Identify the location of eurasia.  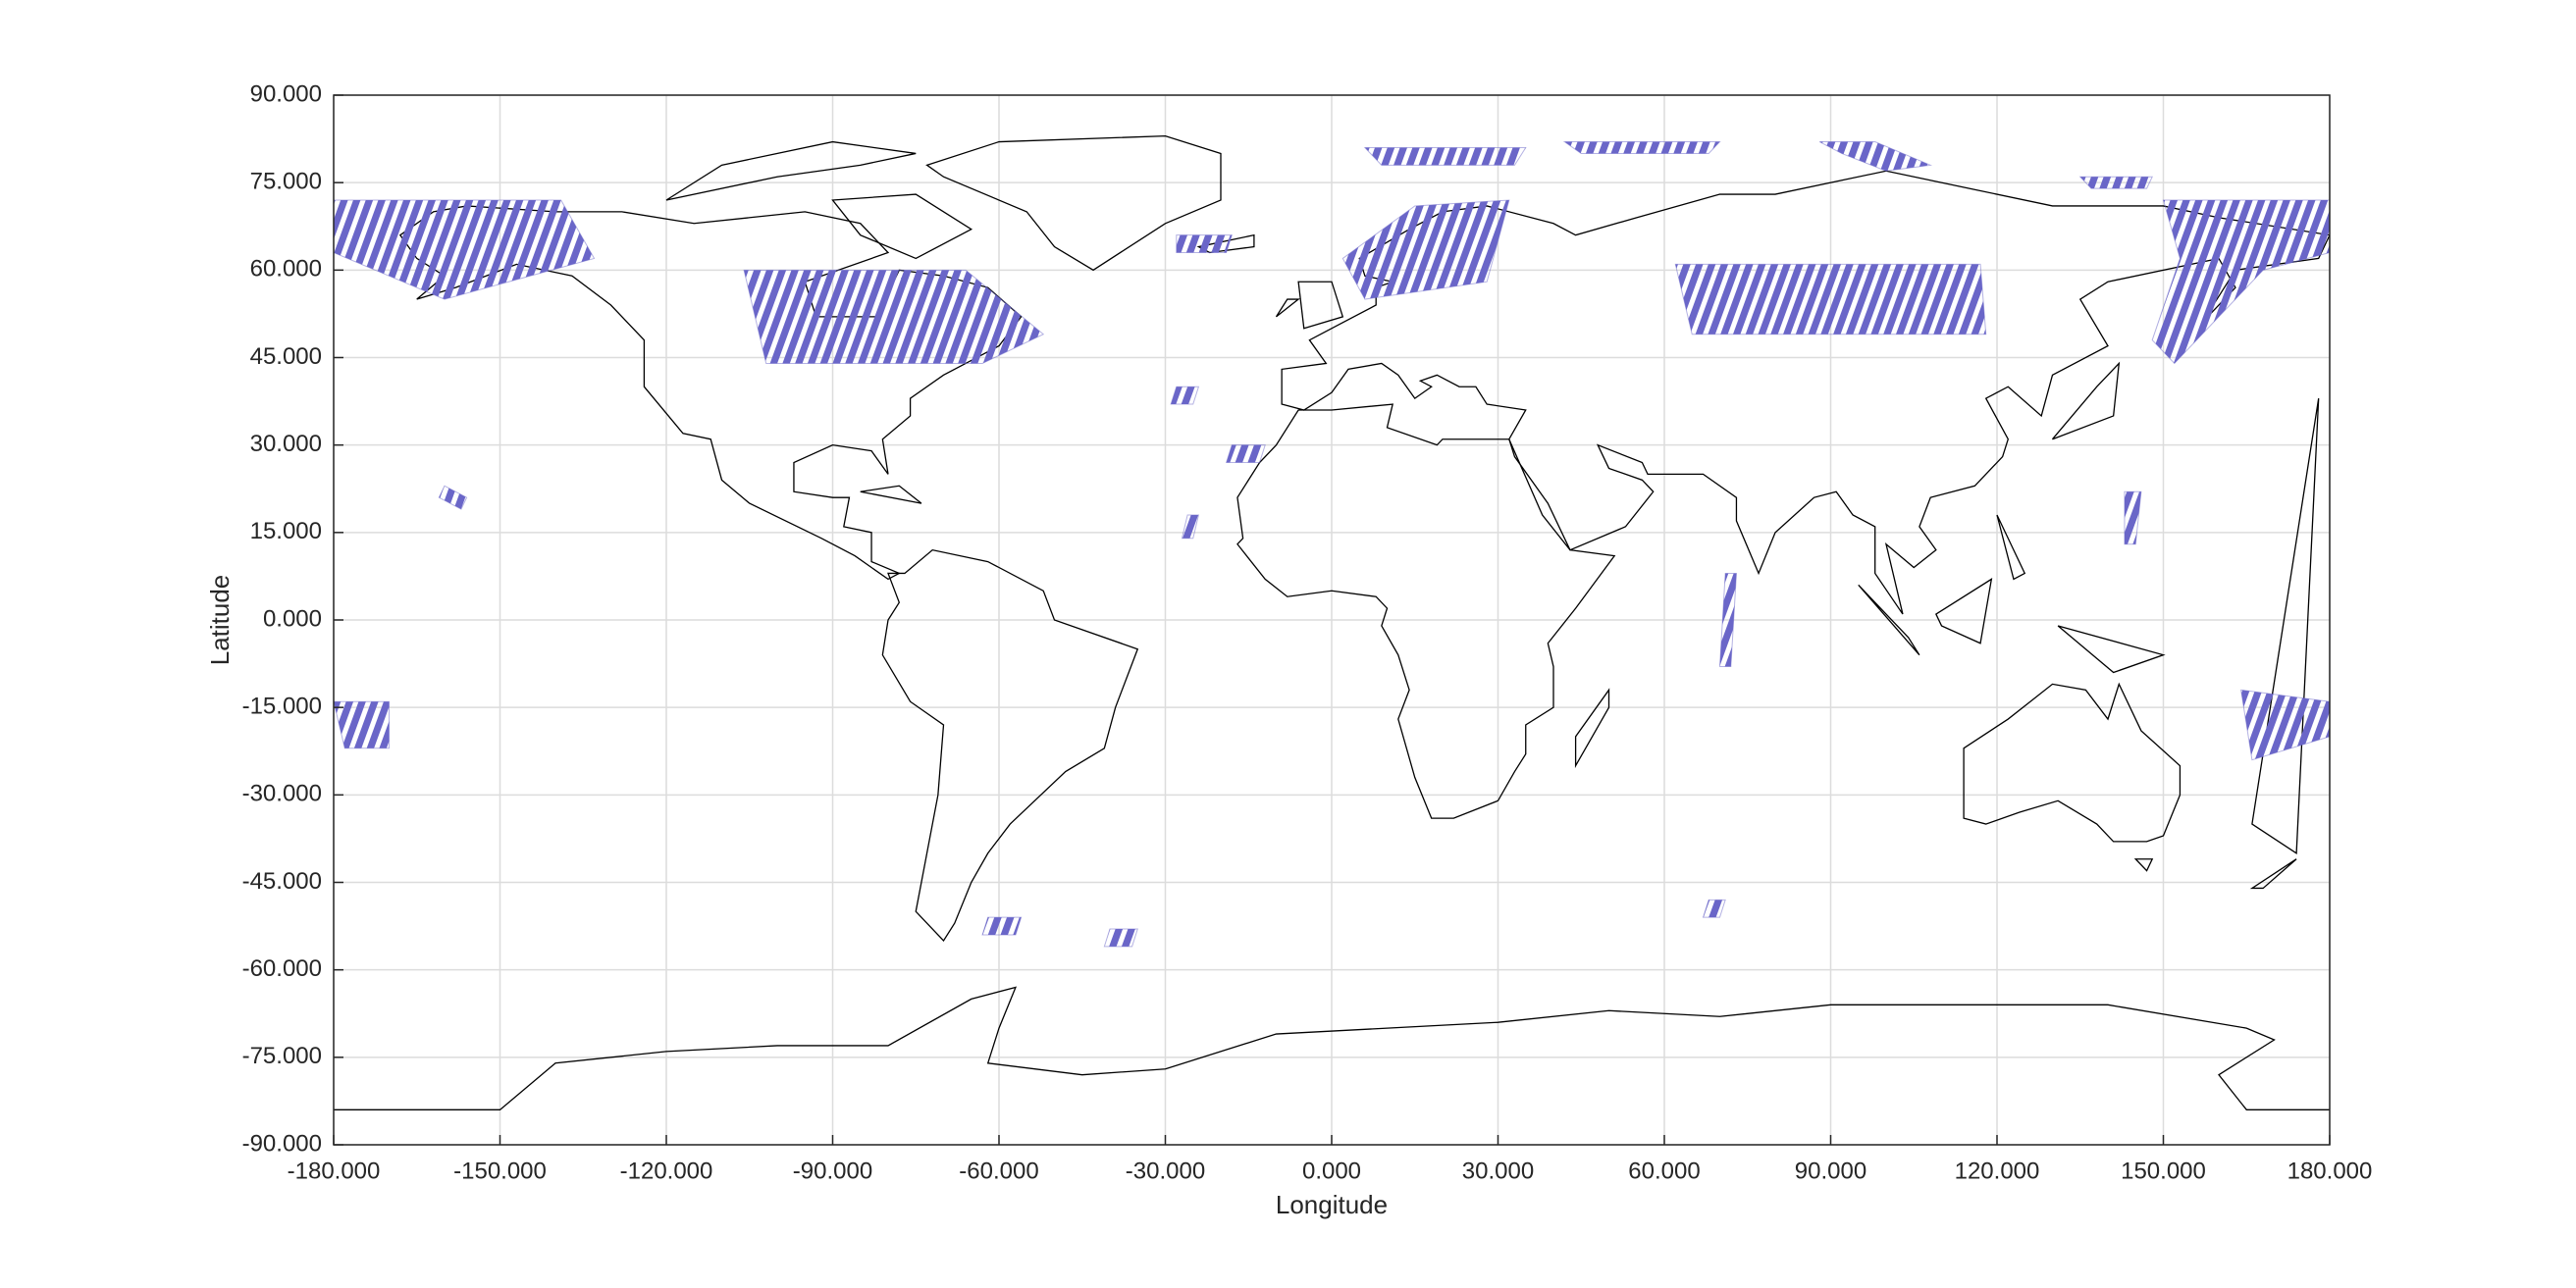
(1806, 392).